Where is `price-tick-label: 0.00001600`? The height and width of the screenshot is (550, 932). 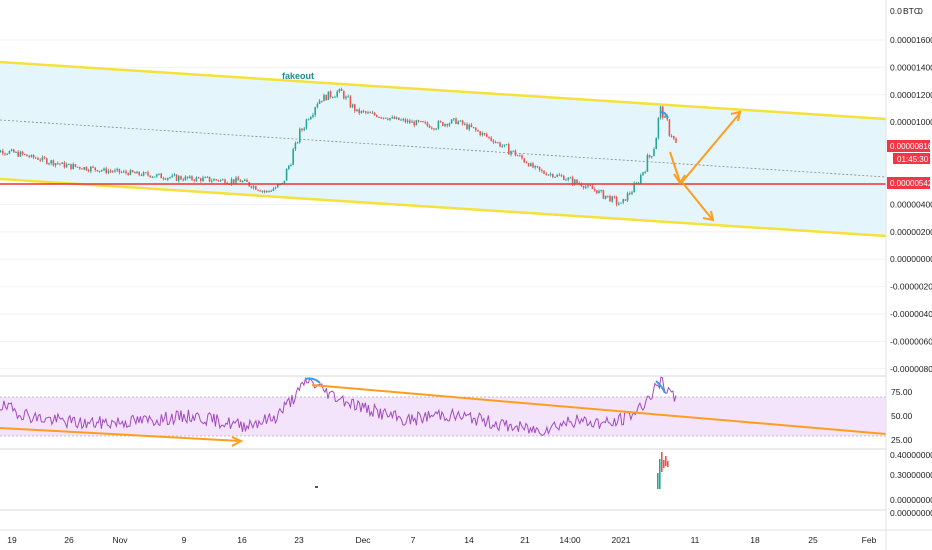
price-tick-label: 0.00001600 is located at coordinates (911, 40).